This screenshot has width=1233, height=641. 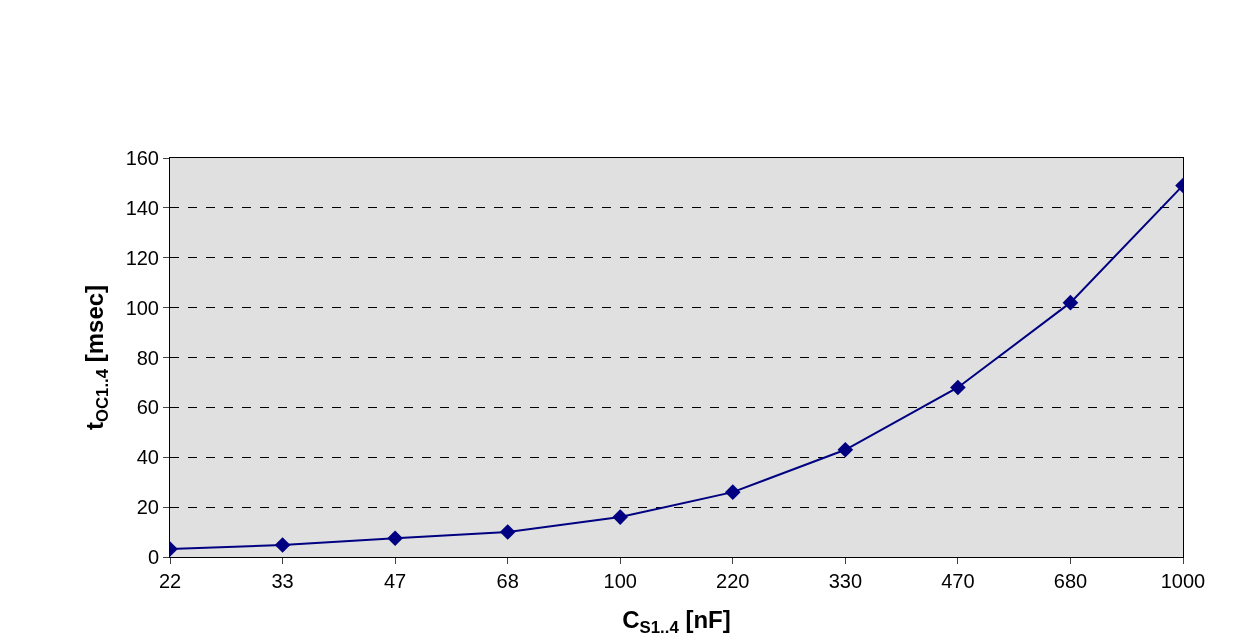 What do you see at coordinates (147, 407) in the screenshot?
I see `y-tick-label: 60` at bounding box center [147, 407].